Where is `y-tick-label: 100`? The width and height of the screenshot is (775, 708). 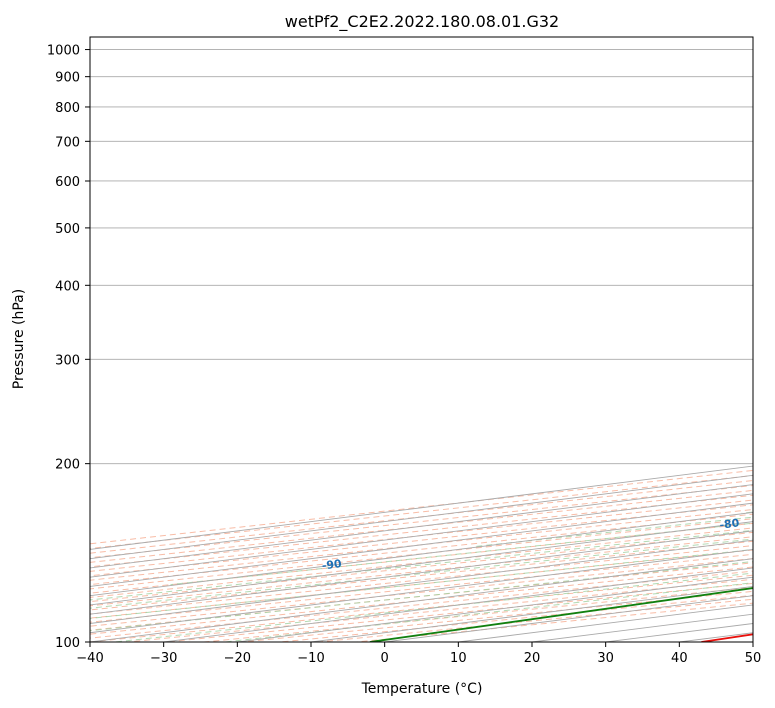 y-tick-label: 100 is located at coordinates (67, 643).